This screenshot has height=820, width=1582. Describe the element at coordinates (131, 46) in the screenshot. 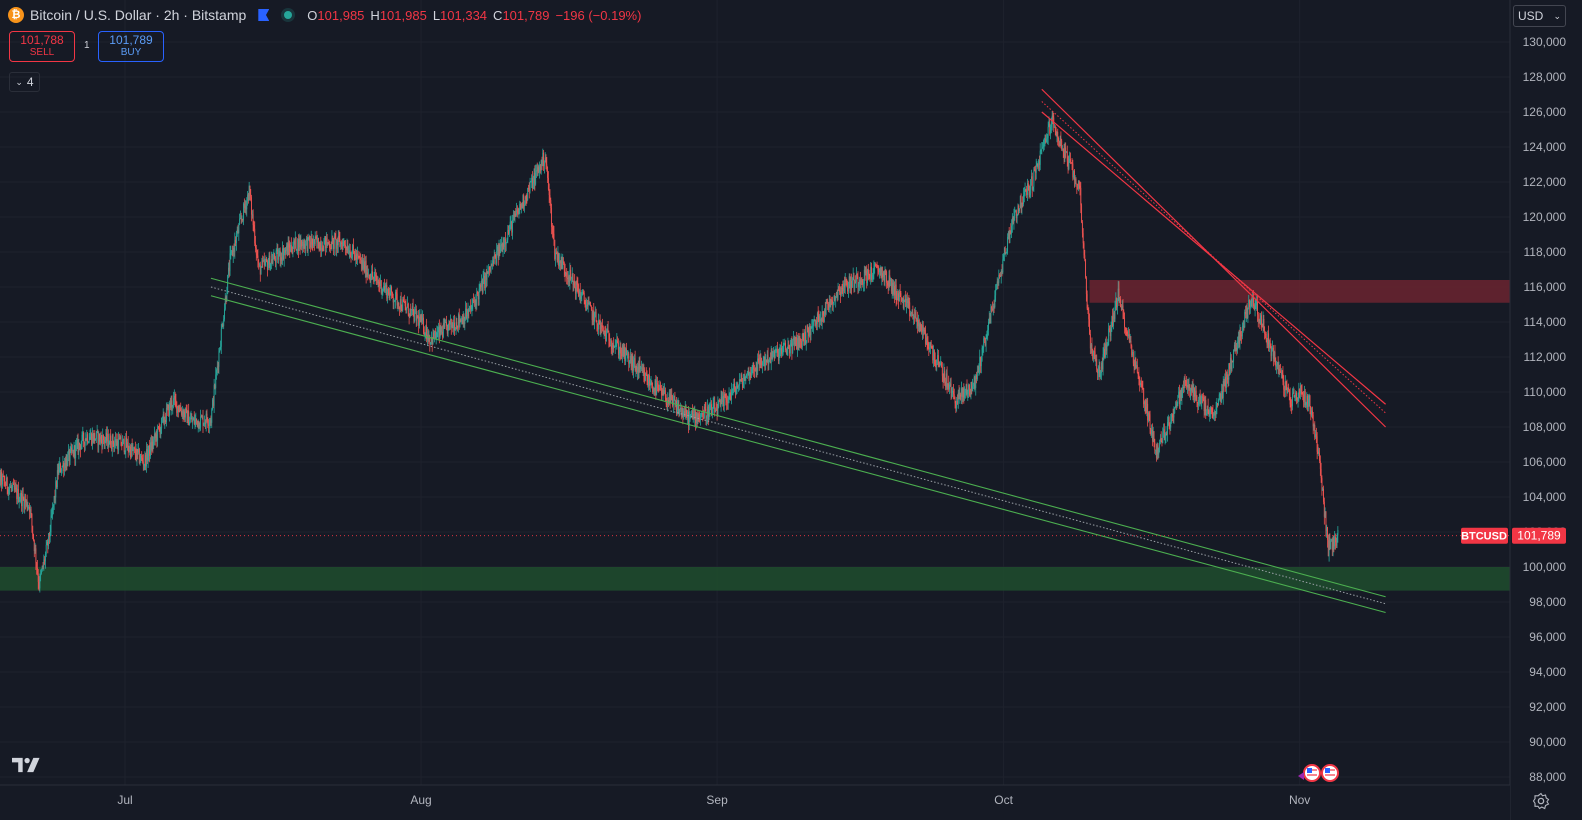

I see `buy-button: 101,789 BUY` at that location.